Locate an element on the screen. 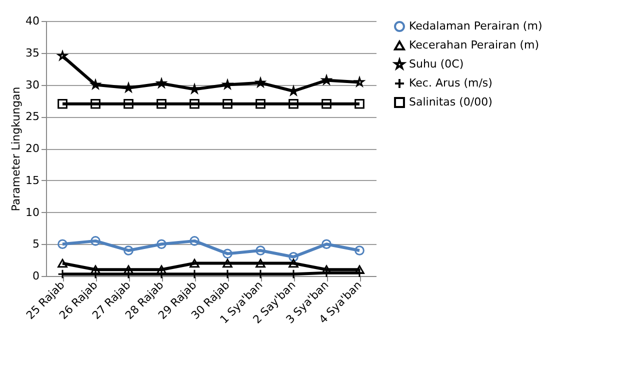 This screenshot has width=635, height=392. legend-label: Salinitas (0/00) is located at coordinates (450, 102).